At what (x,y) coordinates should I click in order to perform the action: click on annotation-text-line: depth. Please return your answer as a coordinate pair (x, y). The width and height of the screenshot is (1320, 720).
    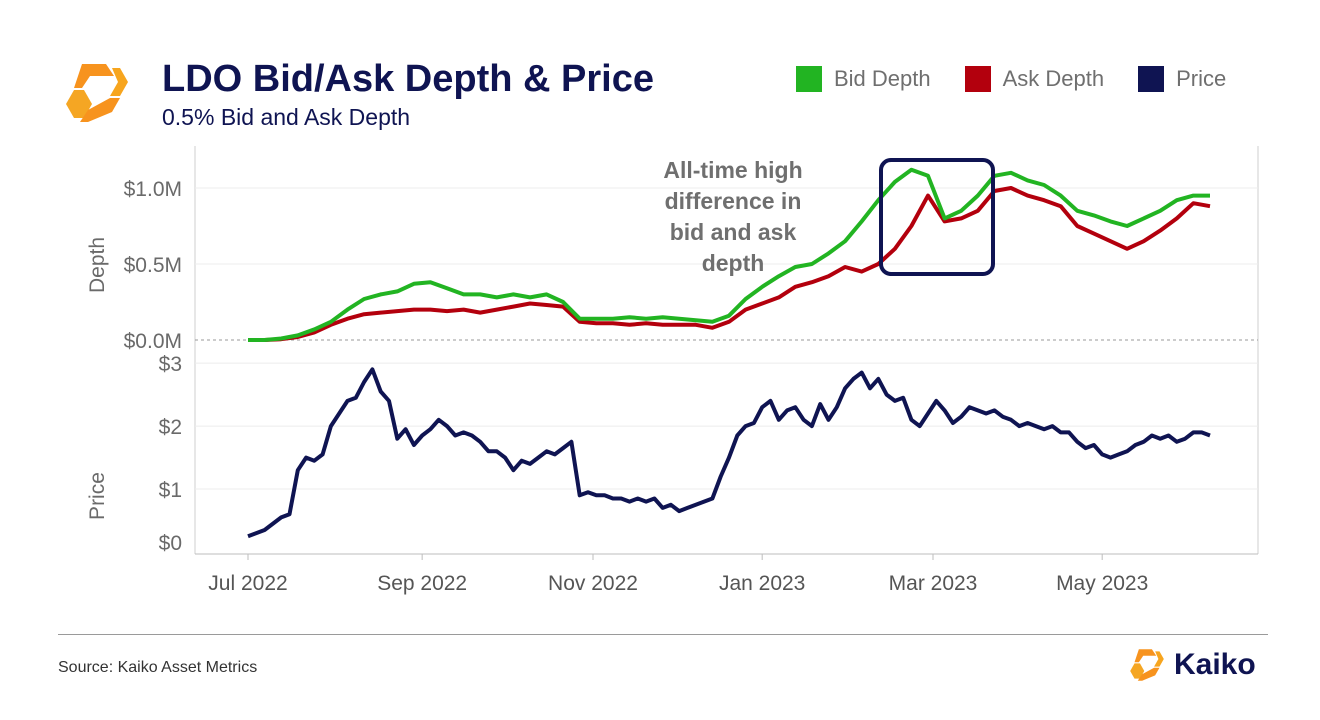
    Looking at the image, I should click on (733, 263).